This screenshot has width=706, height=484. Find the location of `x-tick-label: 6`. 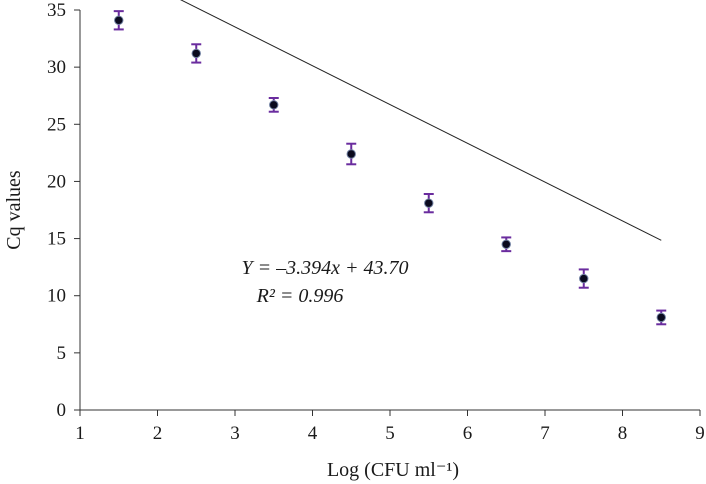

x-tick-label: 6 is located at coordinates (468, 433).